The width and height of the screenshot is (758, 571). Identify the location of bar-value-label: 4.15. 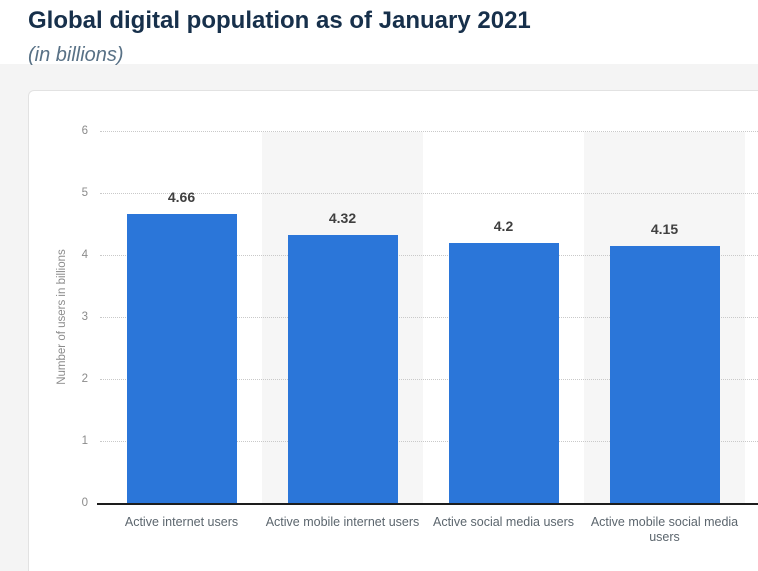
(664, 229).